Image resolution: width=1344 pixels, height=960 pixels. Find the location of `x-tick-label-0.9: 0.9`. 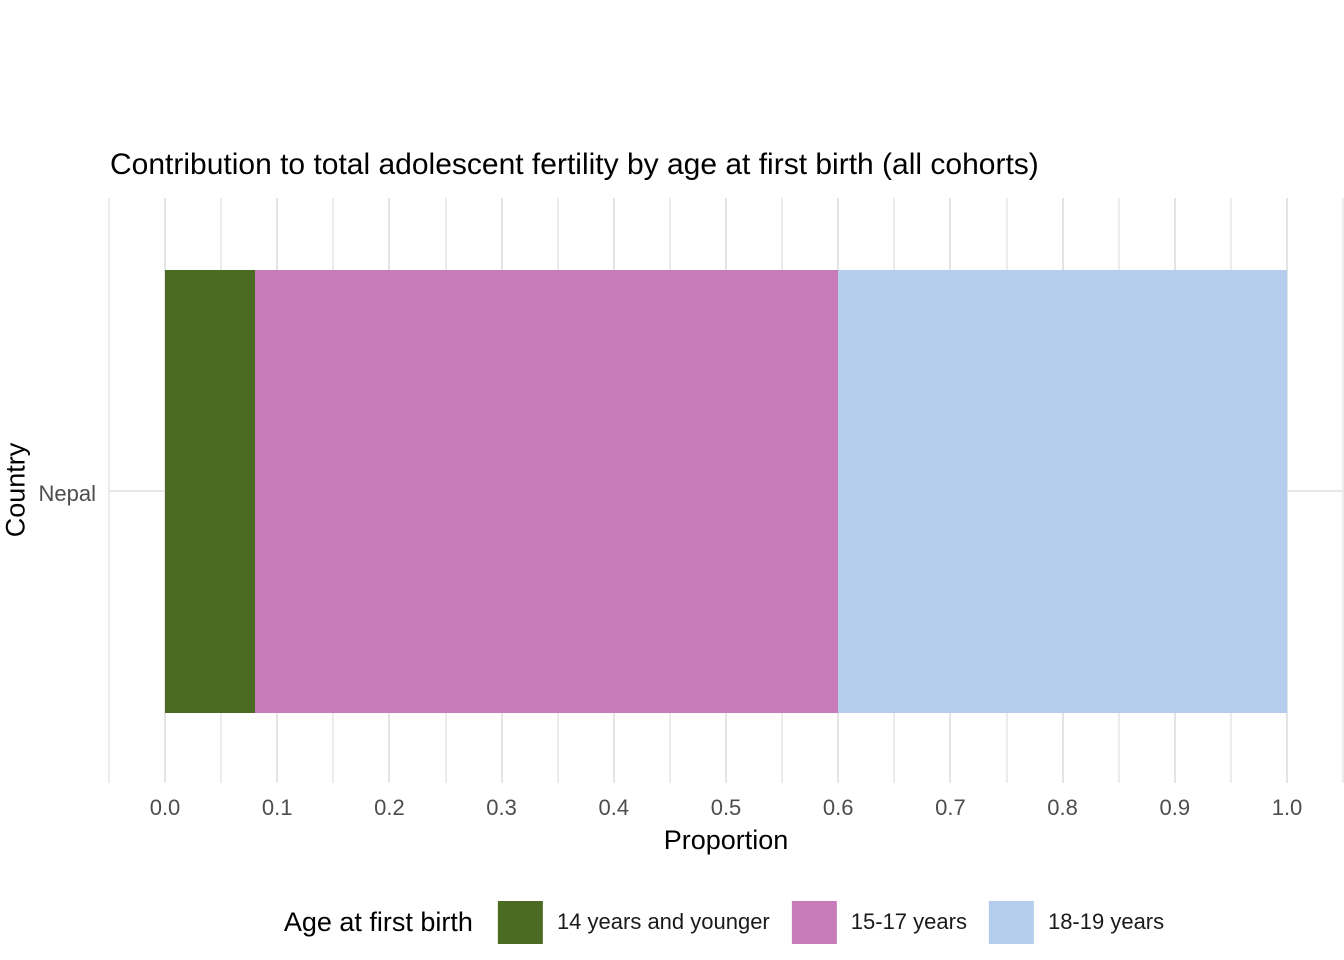

x-tick-label-0.9: 0.9 is located at coordinates (1175, 807).